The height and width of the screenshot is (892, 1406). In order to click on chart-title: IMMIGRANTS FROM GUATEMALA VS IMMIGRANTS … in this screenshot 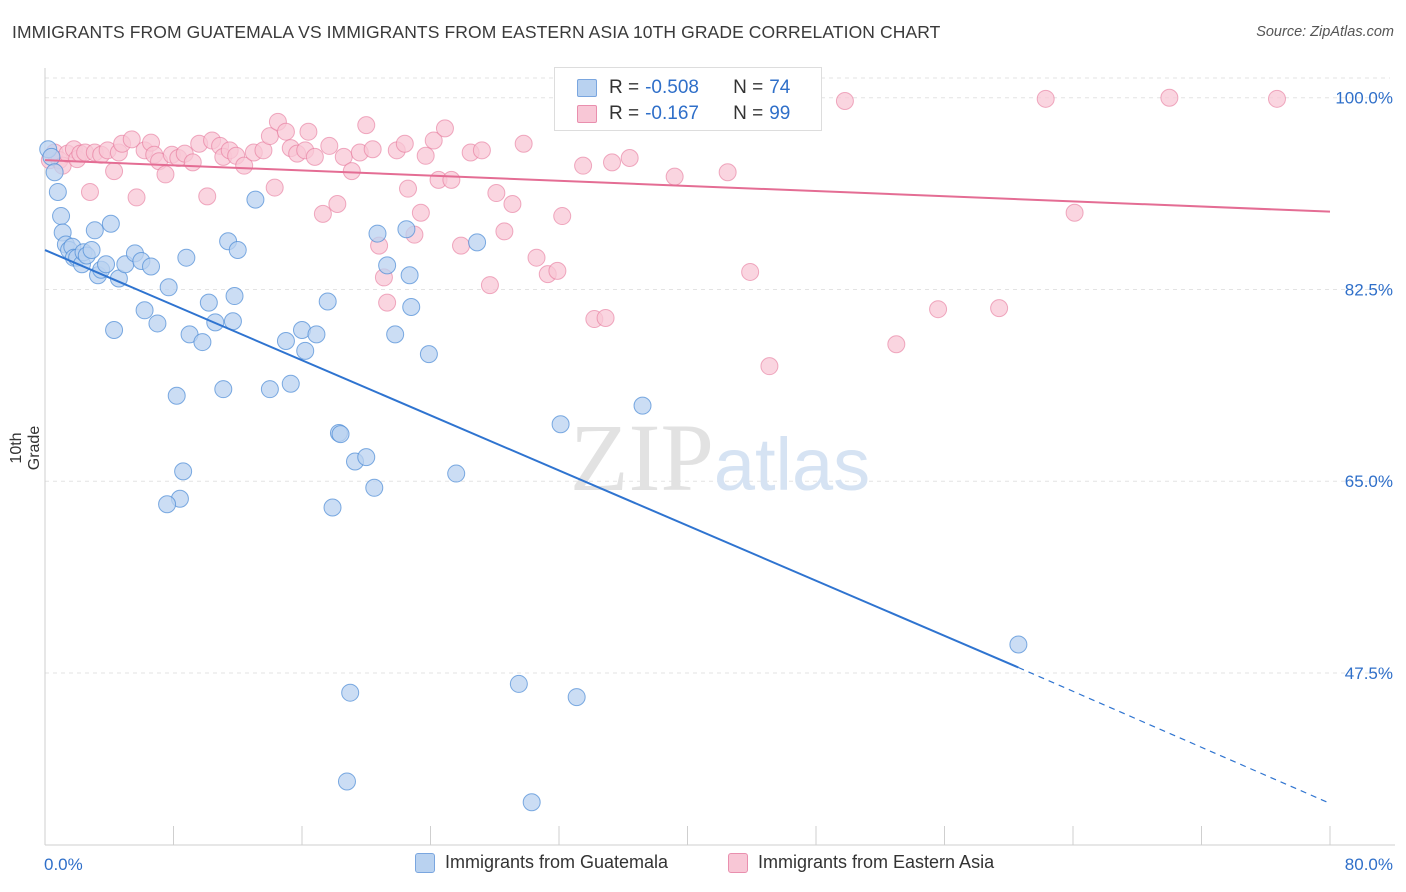, I will do `click(476, 32)`.